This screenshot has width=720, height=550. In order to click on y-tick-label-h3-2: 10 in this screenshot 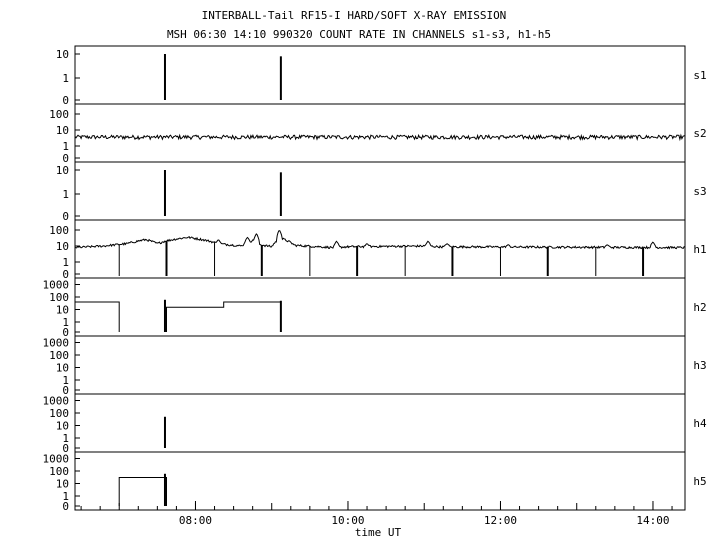, I will do `click(62, 368)`.